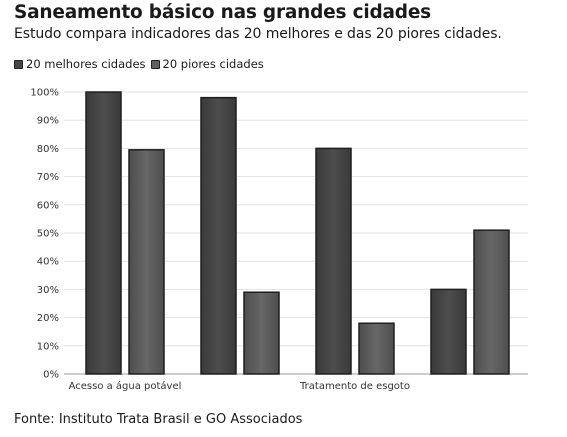 The image size is (567, 437). I want to click on y-tick-label: 0%, so click(51, 375).